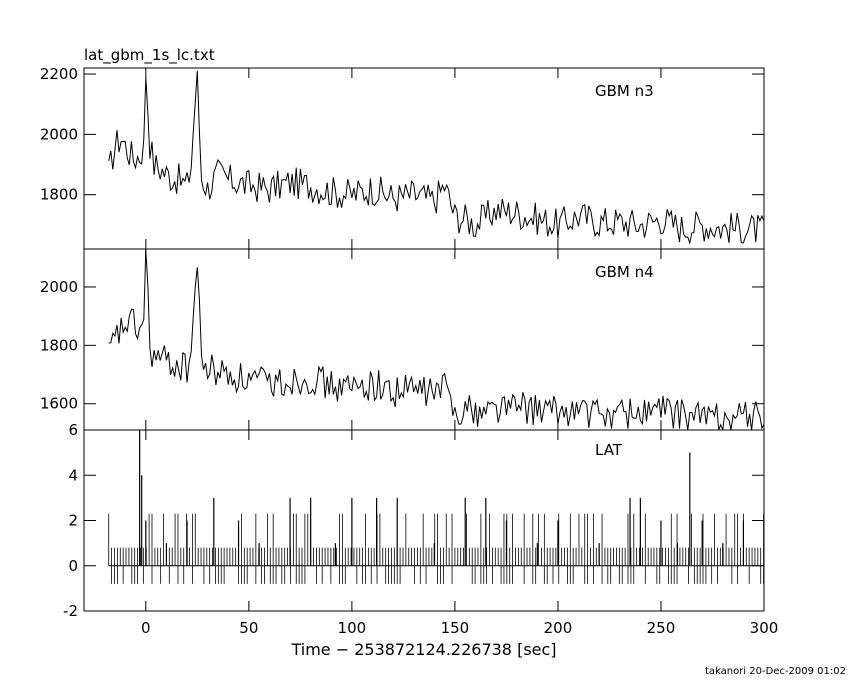 The image size is (850, 680). I want to click on panel-title-gbm-n3: GBM n3, so click(624, 91).